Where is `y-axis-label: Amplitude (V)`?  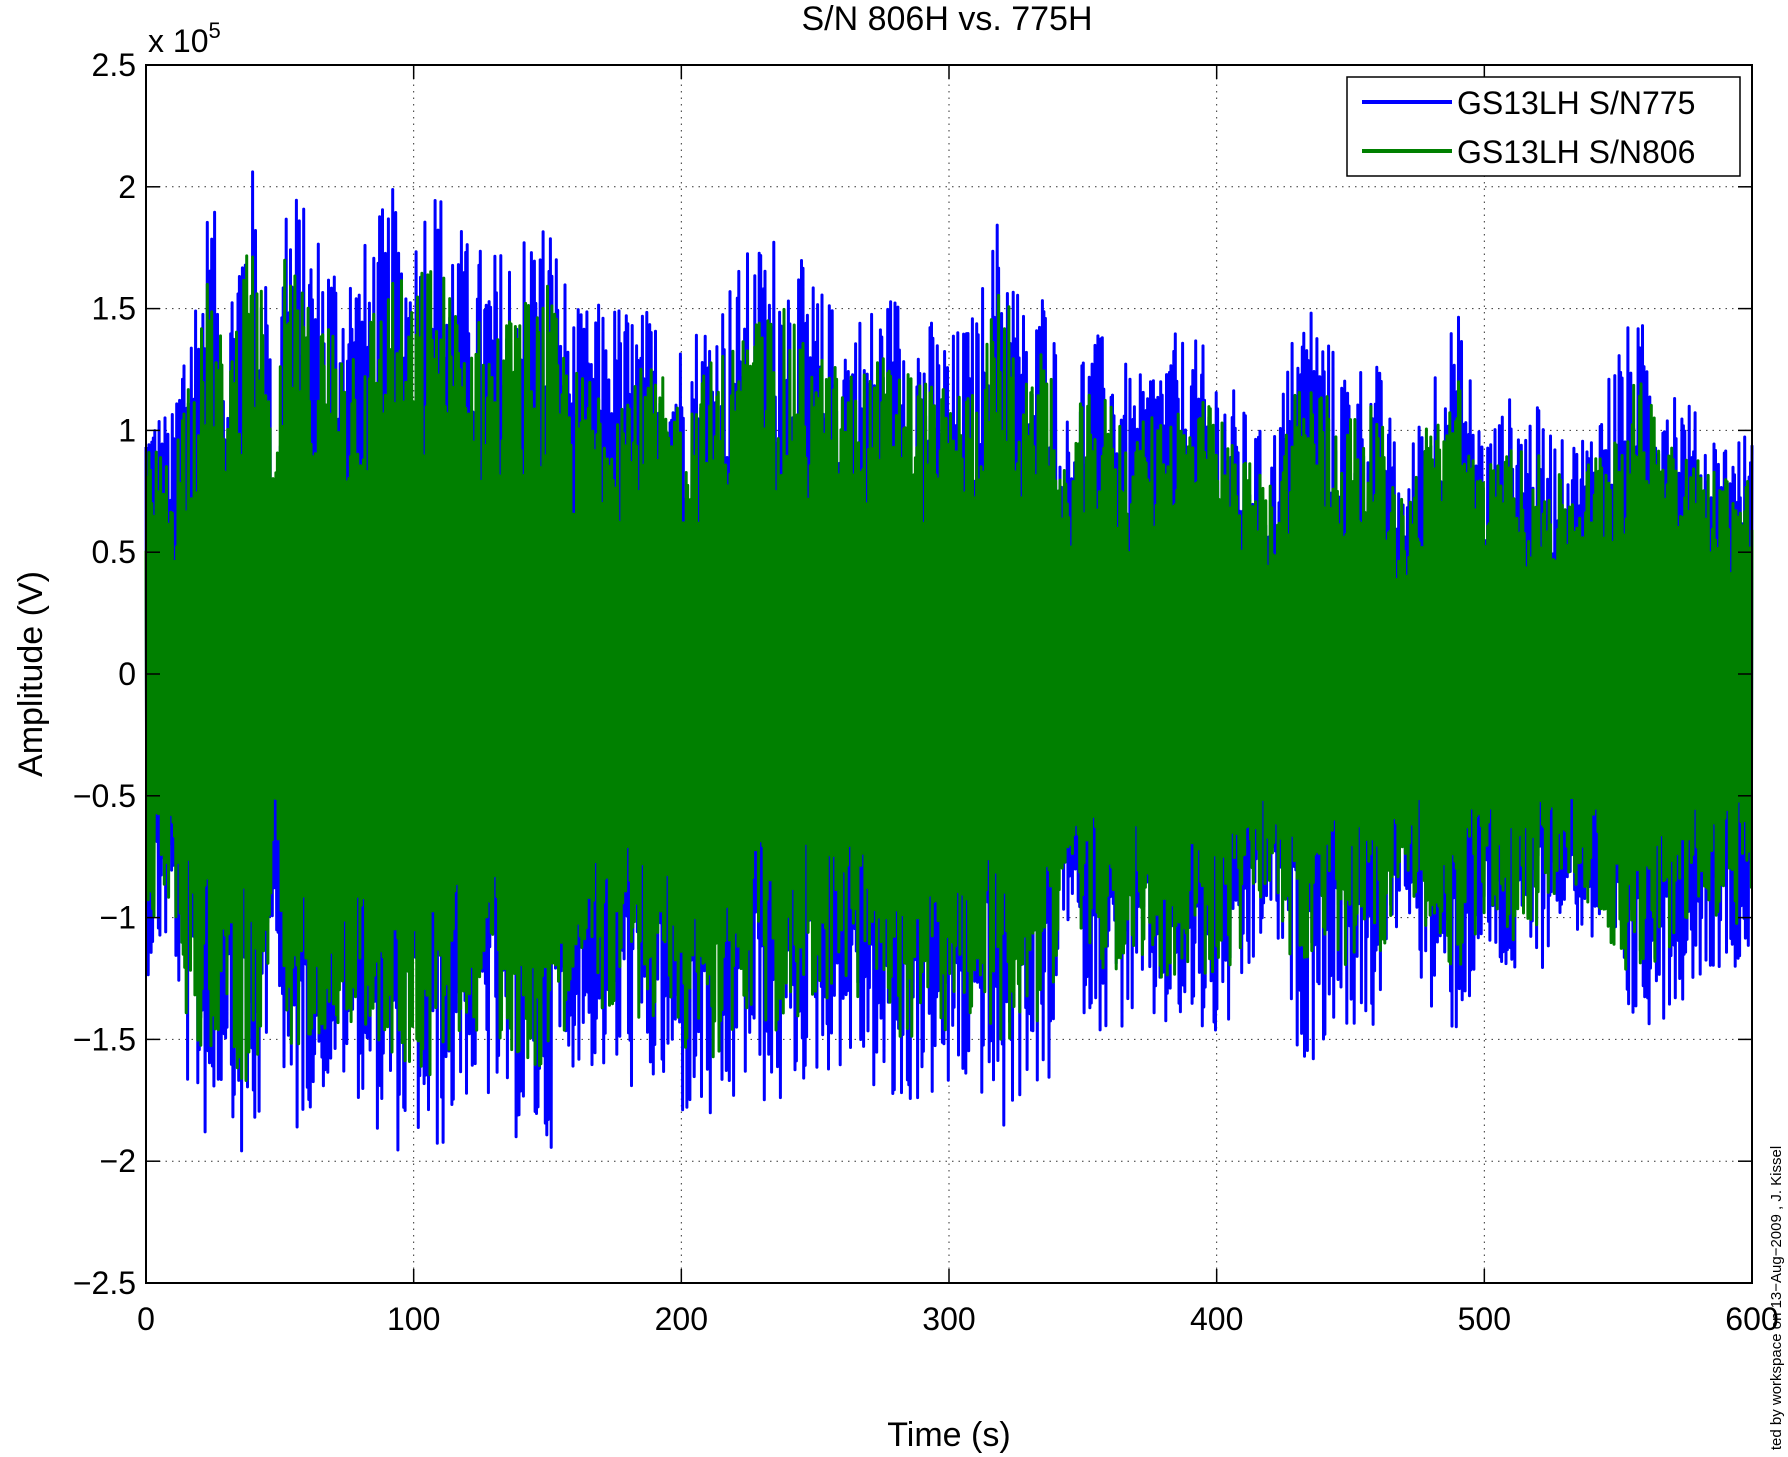 y-axis-label: Amplitude (V) is located at coordinates (31, 674).